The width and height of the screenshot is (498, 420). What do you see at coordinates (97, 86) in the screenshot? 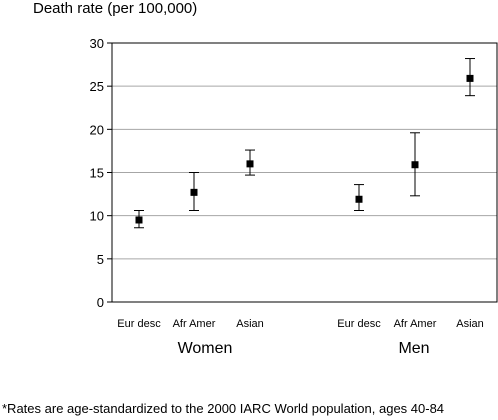
I see `y-tick-label: 25` at bounding box center [97, 86].